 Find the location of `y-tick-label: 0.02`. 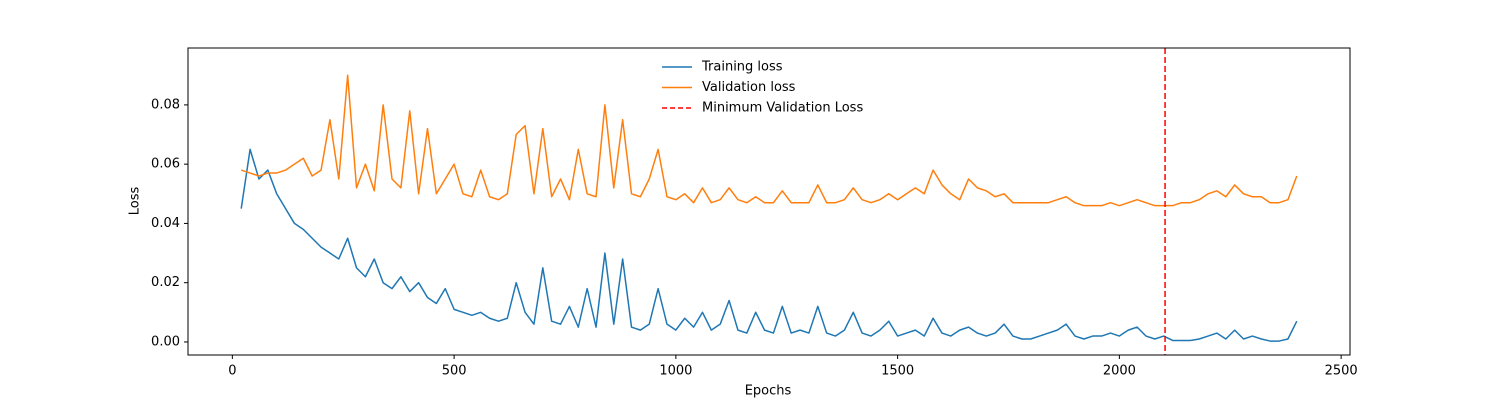

y-tick-label: 0.02 is located at coordinates (165, 282).